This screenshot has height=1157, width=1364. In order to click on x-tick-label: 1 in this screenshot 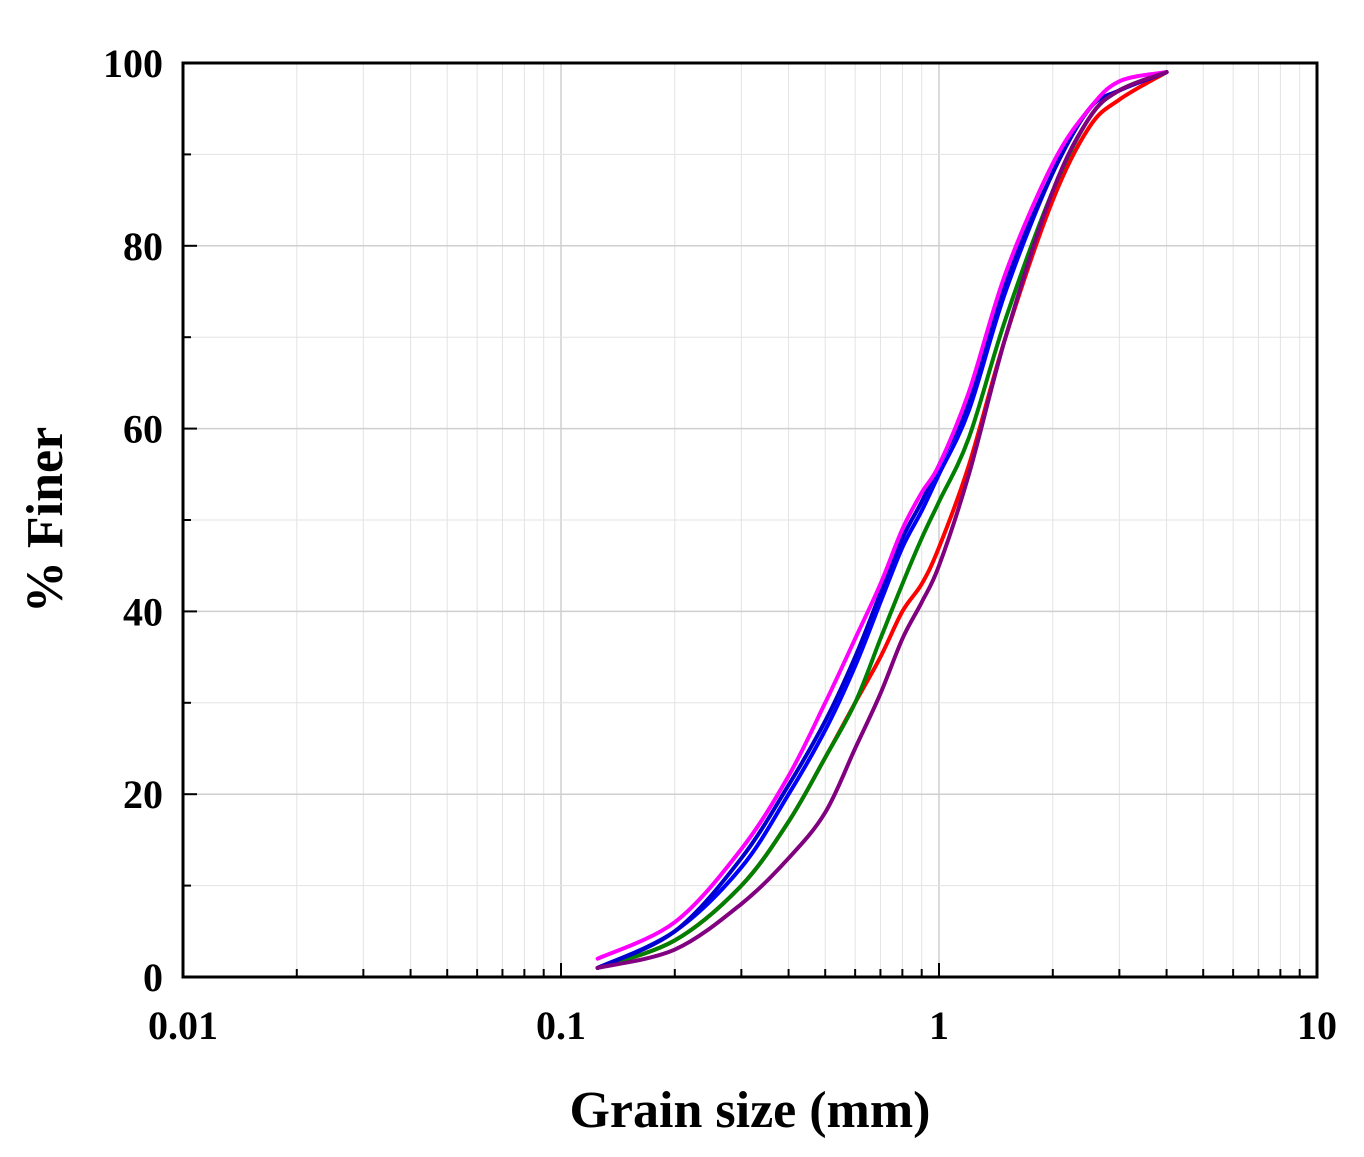, I will do `click(939, 1025)`.